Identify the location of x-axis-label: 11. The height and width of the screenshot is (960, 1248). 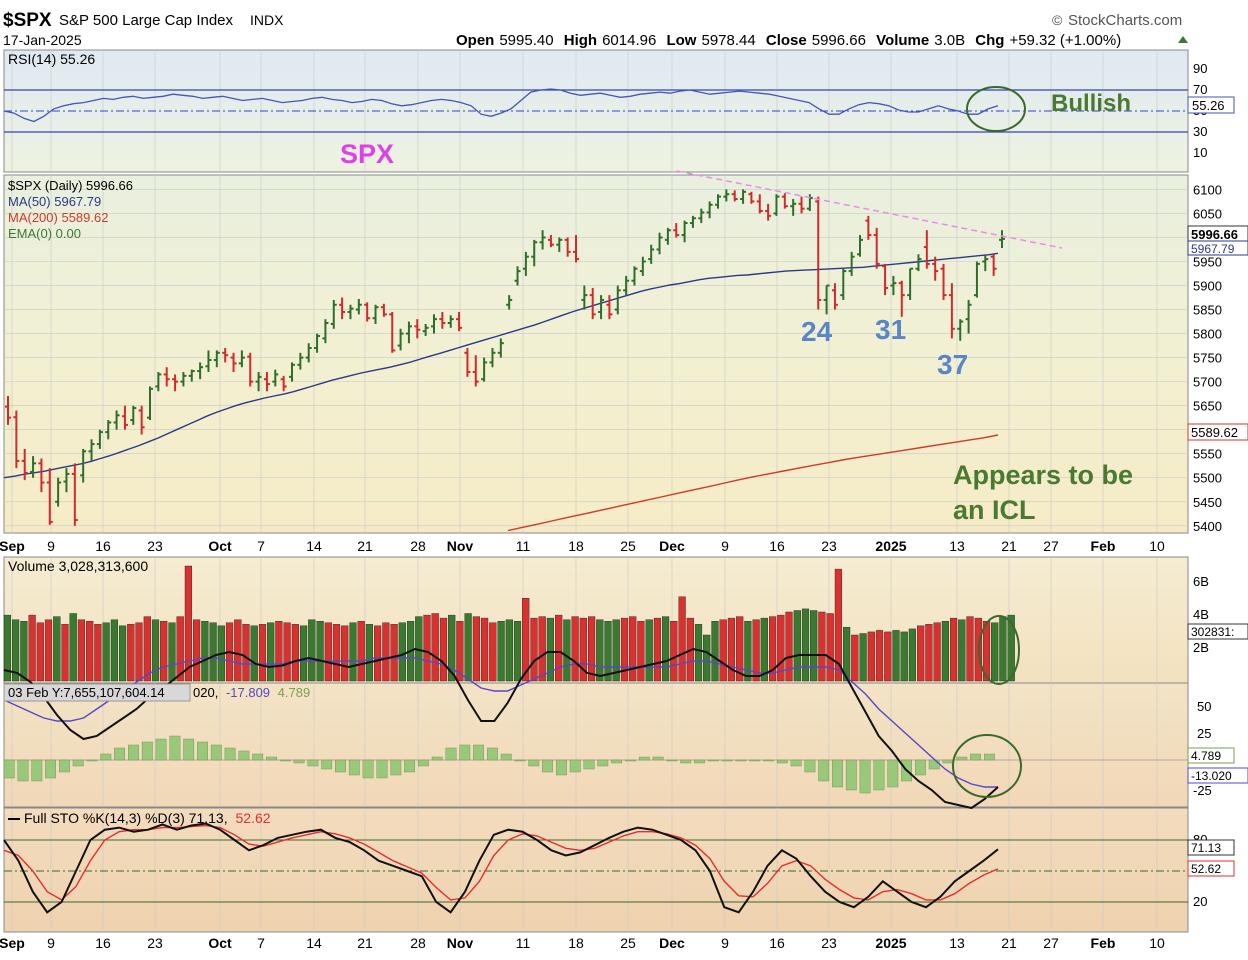
(523, 546).